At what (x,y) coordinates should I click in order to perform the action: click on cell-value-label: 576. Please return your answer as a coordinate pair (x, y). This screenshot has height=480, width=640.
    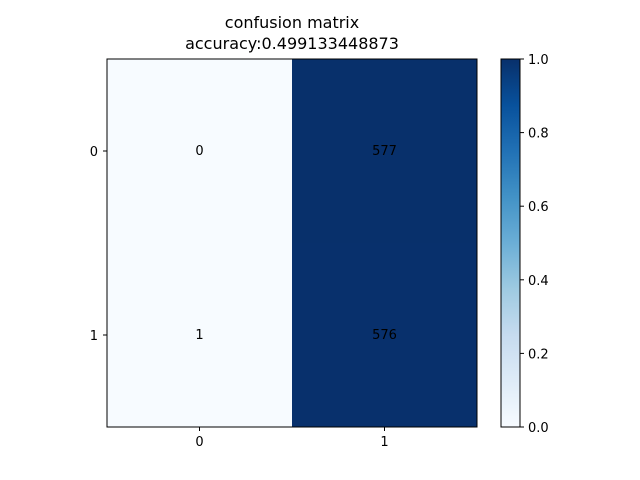
    Looking at the image, I should click on (384, 335).